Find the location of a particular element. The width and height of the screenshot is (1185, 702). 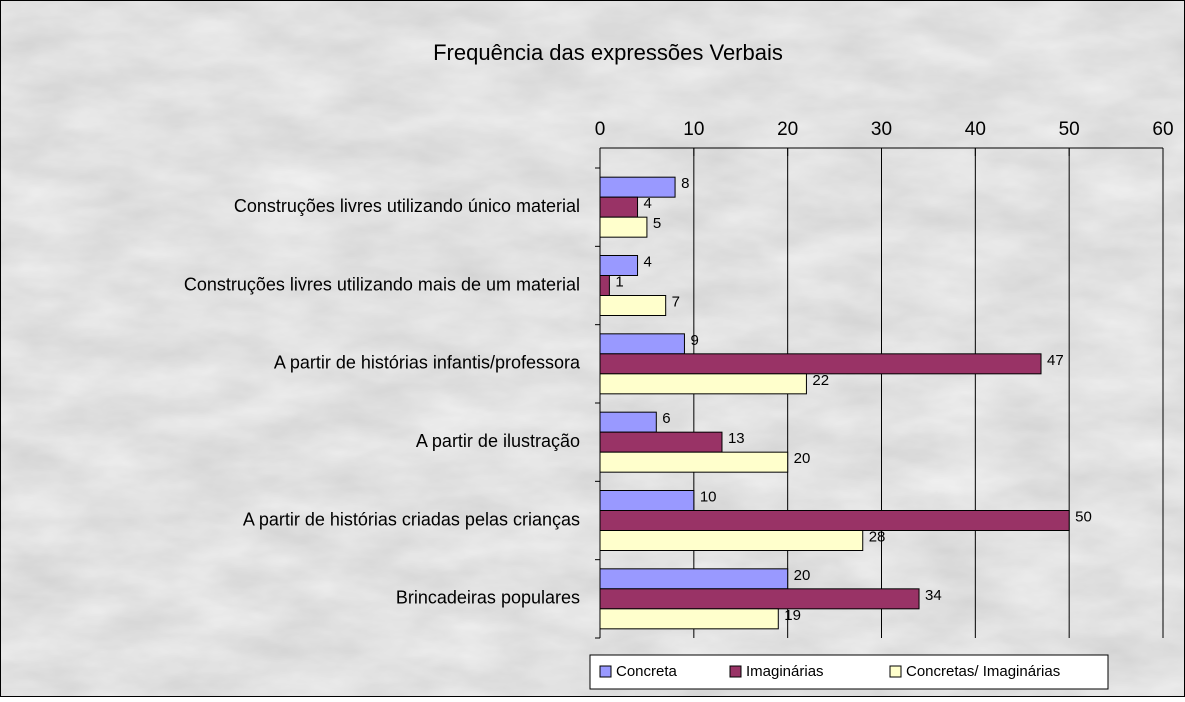

value-label: 7 is located at coordinates (676, 301).